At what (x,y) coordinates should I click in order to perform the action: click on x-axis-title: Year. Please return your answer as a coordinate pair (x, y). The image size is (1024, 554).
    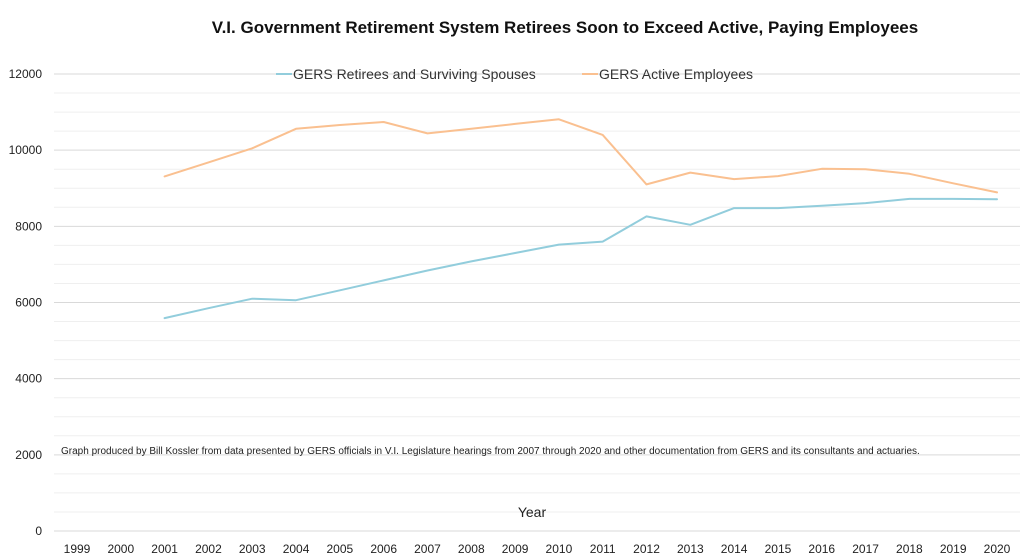
    Looking at the image, I should click on (532, 512).